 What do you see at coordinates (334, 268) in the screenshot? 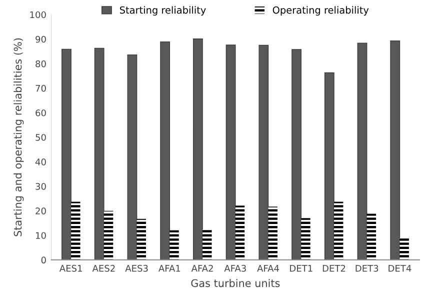
I see `x-tick-label: DET2` at bounding box center [334, 268].